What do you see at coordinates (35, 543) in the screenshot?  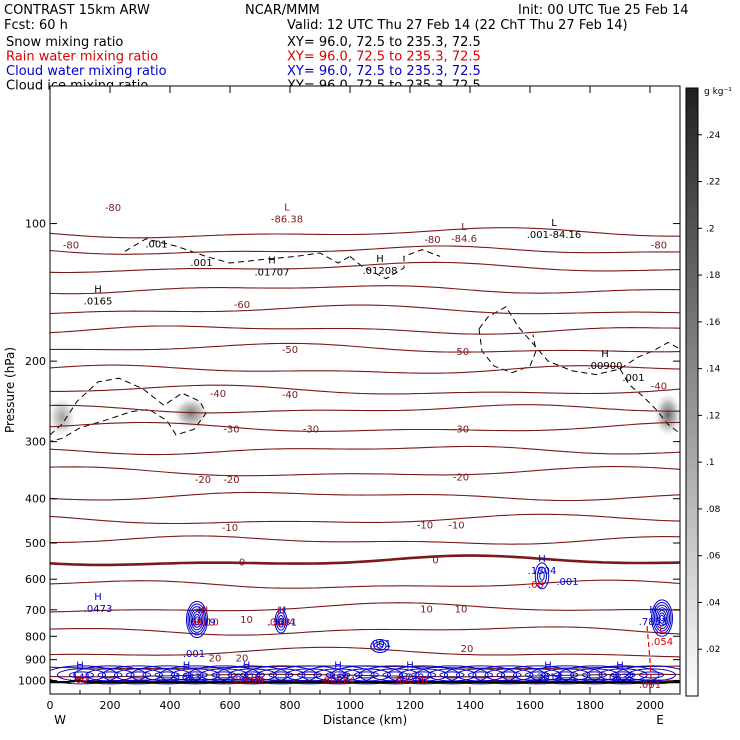 I see `y-tick-label: 500` at bounding box center [35, 543].